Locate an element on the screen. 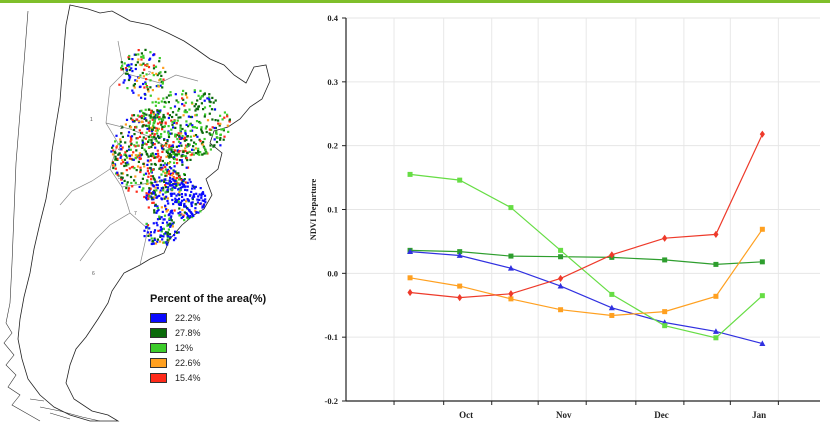  crop-pixel-layer is located at coordinates (170, 147).